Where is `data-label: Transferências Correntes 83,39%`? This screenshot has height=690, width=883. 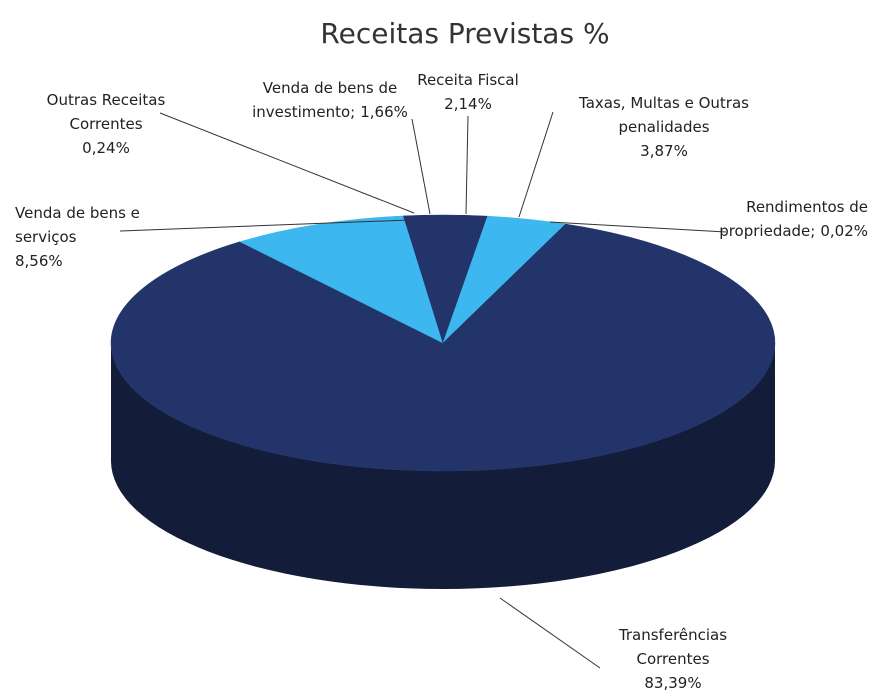
data-label: Transferências Correntes 83,39% is located at coordinates (672, 658).